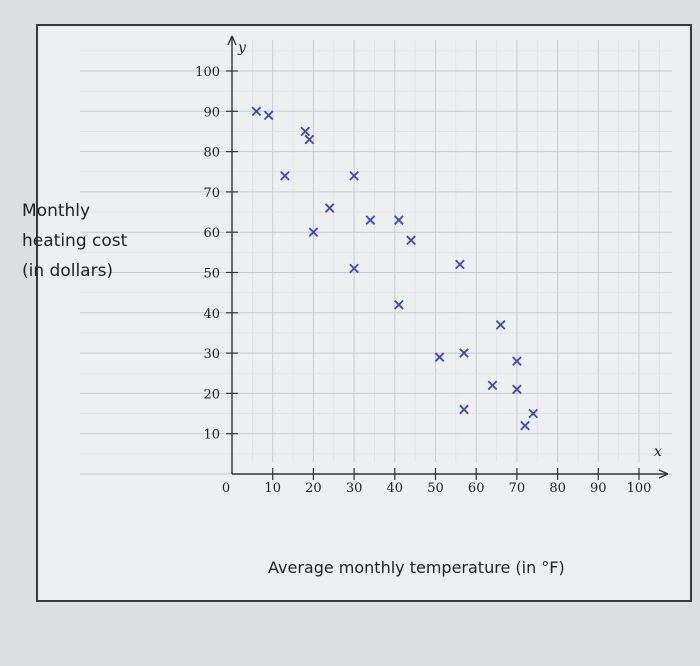 This screenshot has width=700, height=666. I want to click on y-tick-label: 20, so click(211, 394).